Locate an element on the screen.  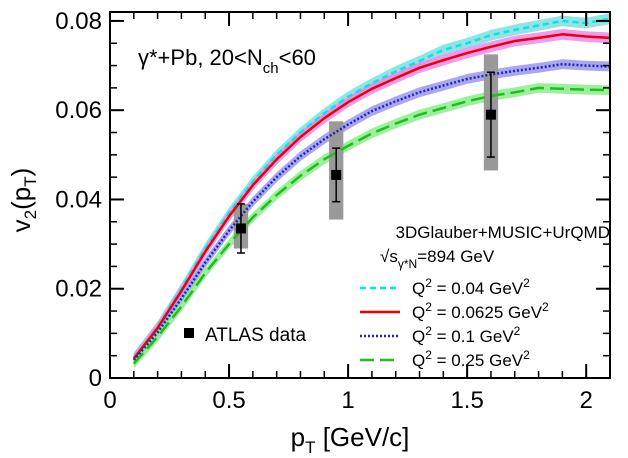
x-tick-label-0: 0 is located at coordinates (109, 400).